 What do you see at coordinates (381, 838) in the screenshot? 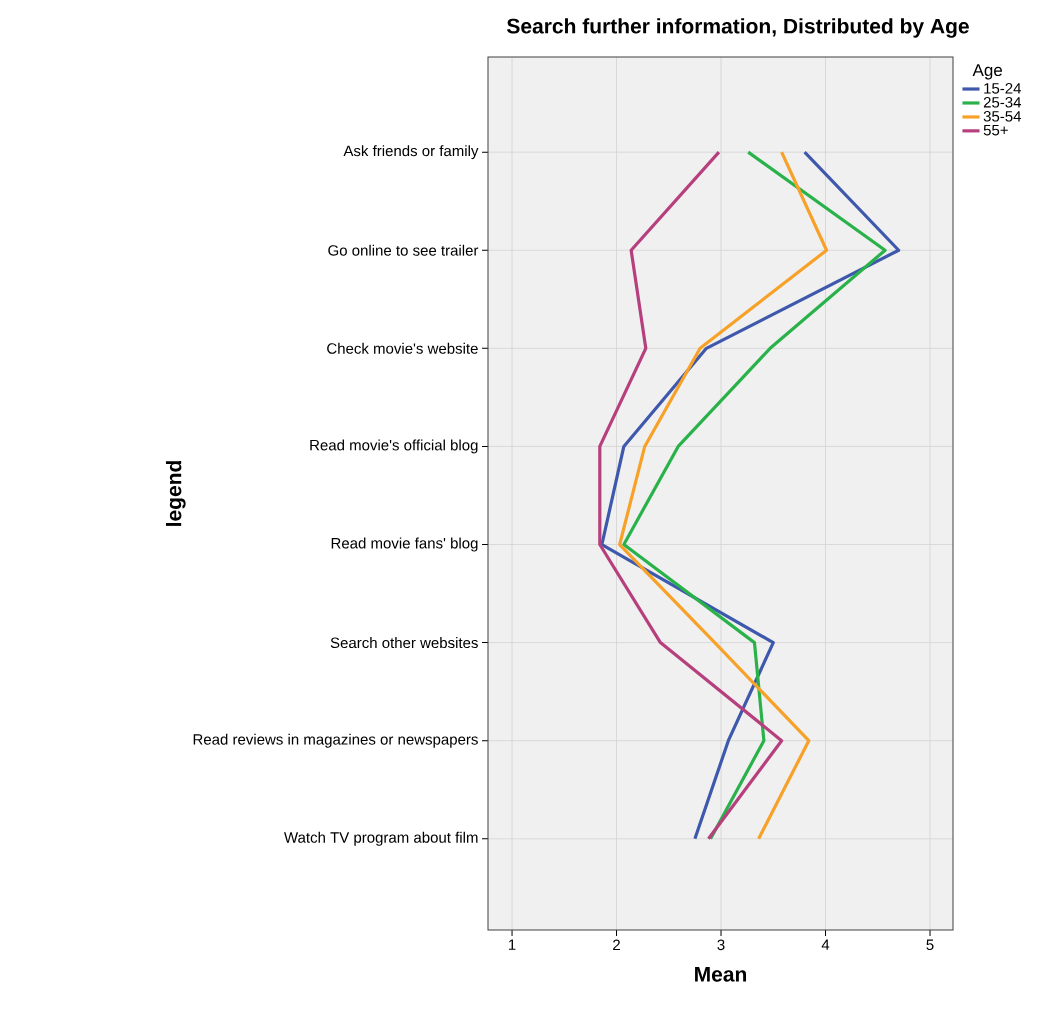
I see `y-tick-label: Watch TV program about film` at bounding box center [381, 838].